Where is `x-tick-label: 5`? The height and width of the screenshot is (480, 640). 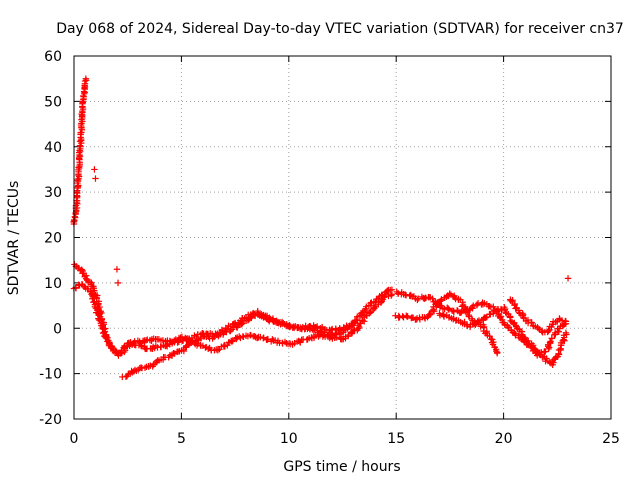
x-tick-label: 5 is located at coordinates (181, 439).